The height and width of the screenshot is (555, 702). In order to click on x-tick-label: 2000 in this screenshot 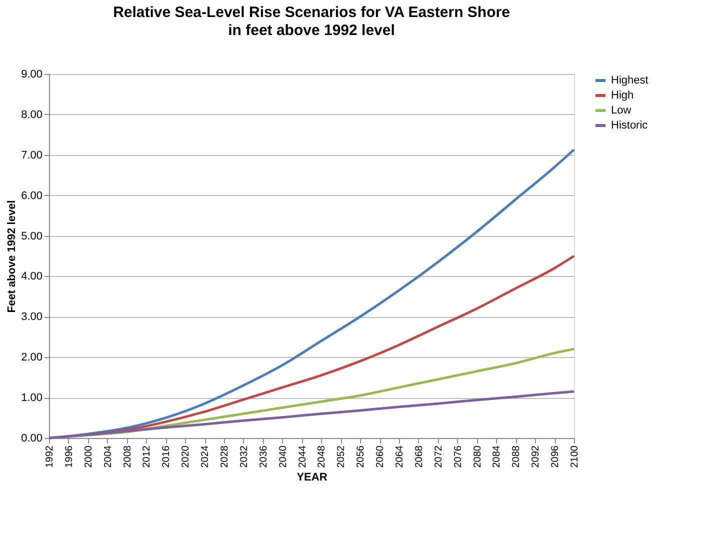, I will do `click(88, 456)`.